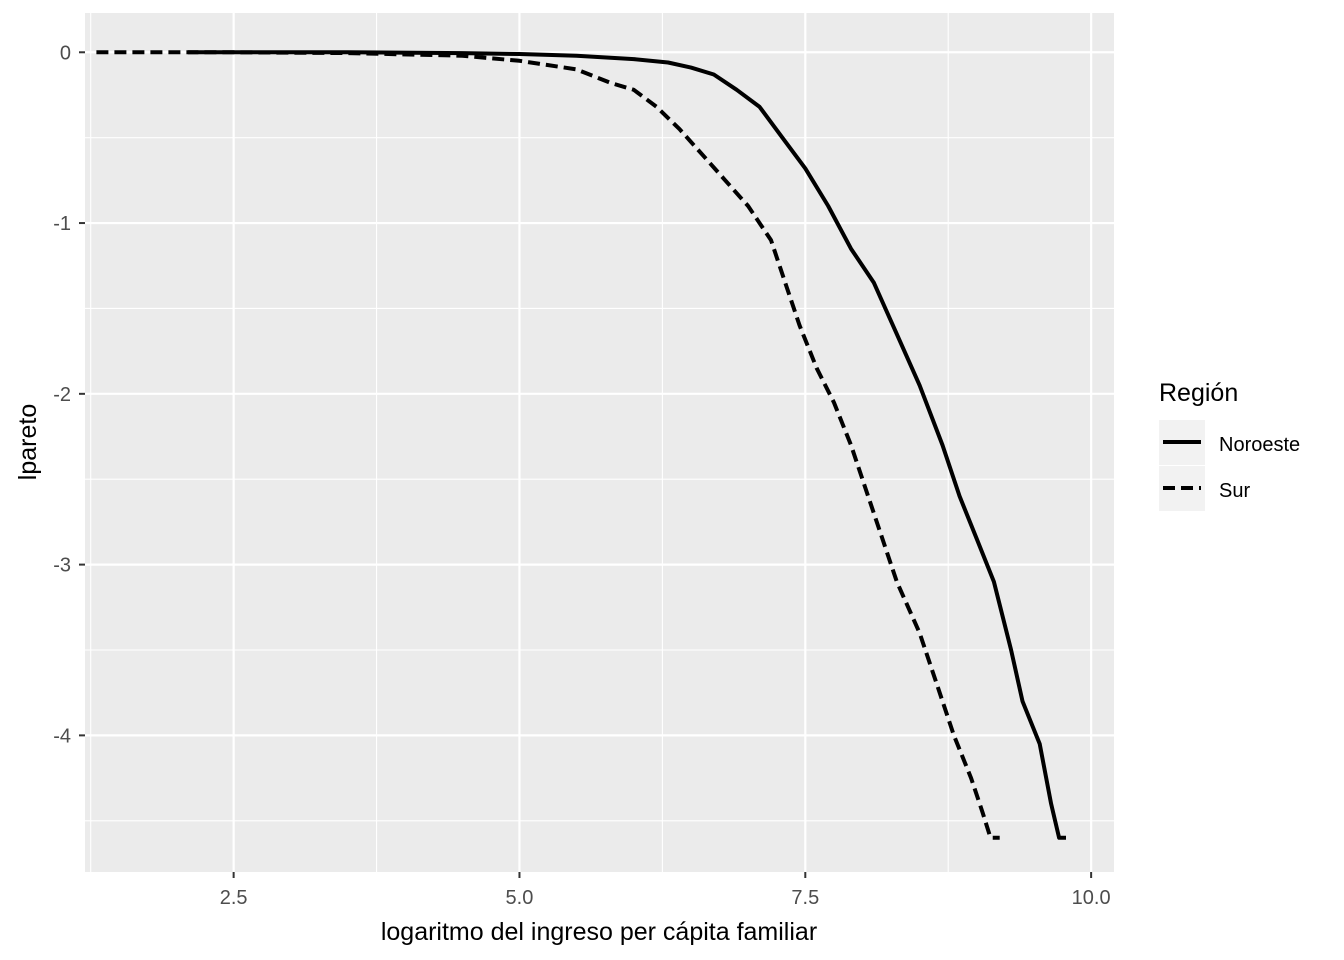 Image resolution: width=1344 pixels, height=960 pixels. Describe the element at coordinates (62, 224) in the screenshot. I see `y-tick-label: -1` at that location.